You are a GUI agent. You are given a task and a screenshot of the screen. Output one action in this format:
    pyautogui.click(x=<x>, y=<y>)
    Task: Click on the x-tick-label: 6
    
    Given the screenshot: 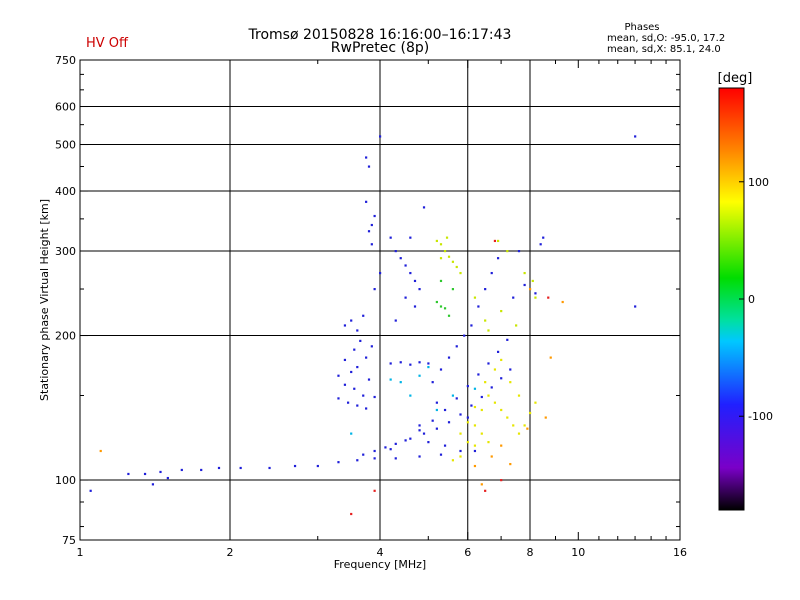 What is the action you would take?
    pyautogui.click(x=467, y=552)
    